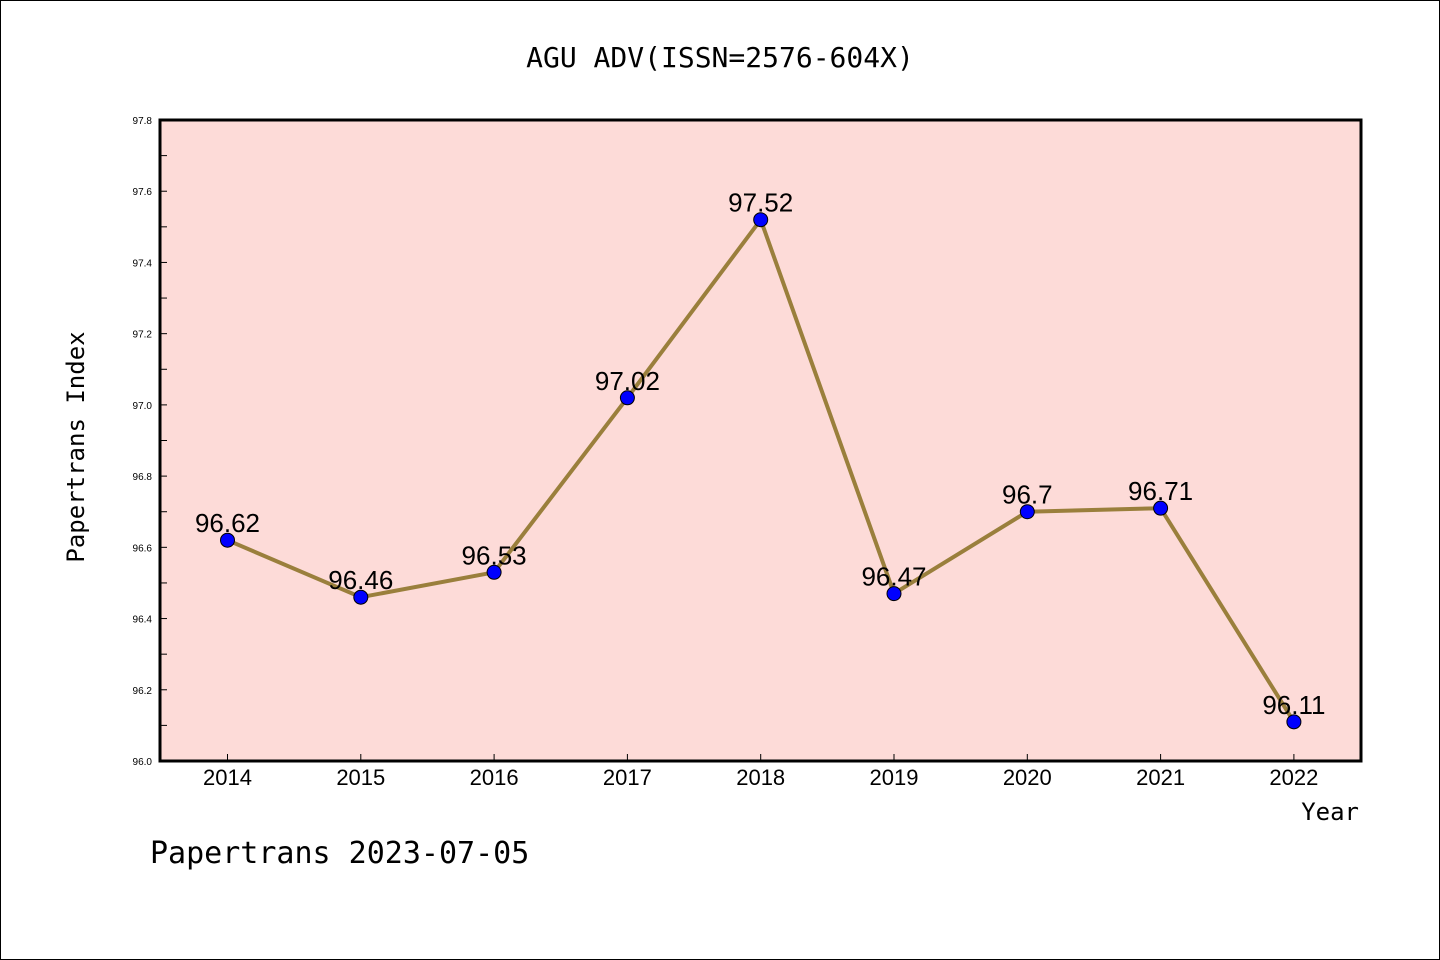 The width and height of the screenshot is (1440, 960). Describe the element at coordinates (1330, 812) in the screenshot. I see `x-axis-label: Year` at that location.